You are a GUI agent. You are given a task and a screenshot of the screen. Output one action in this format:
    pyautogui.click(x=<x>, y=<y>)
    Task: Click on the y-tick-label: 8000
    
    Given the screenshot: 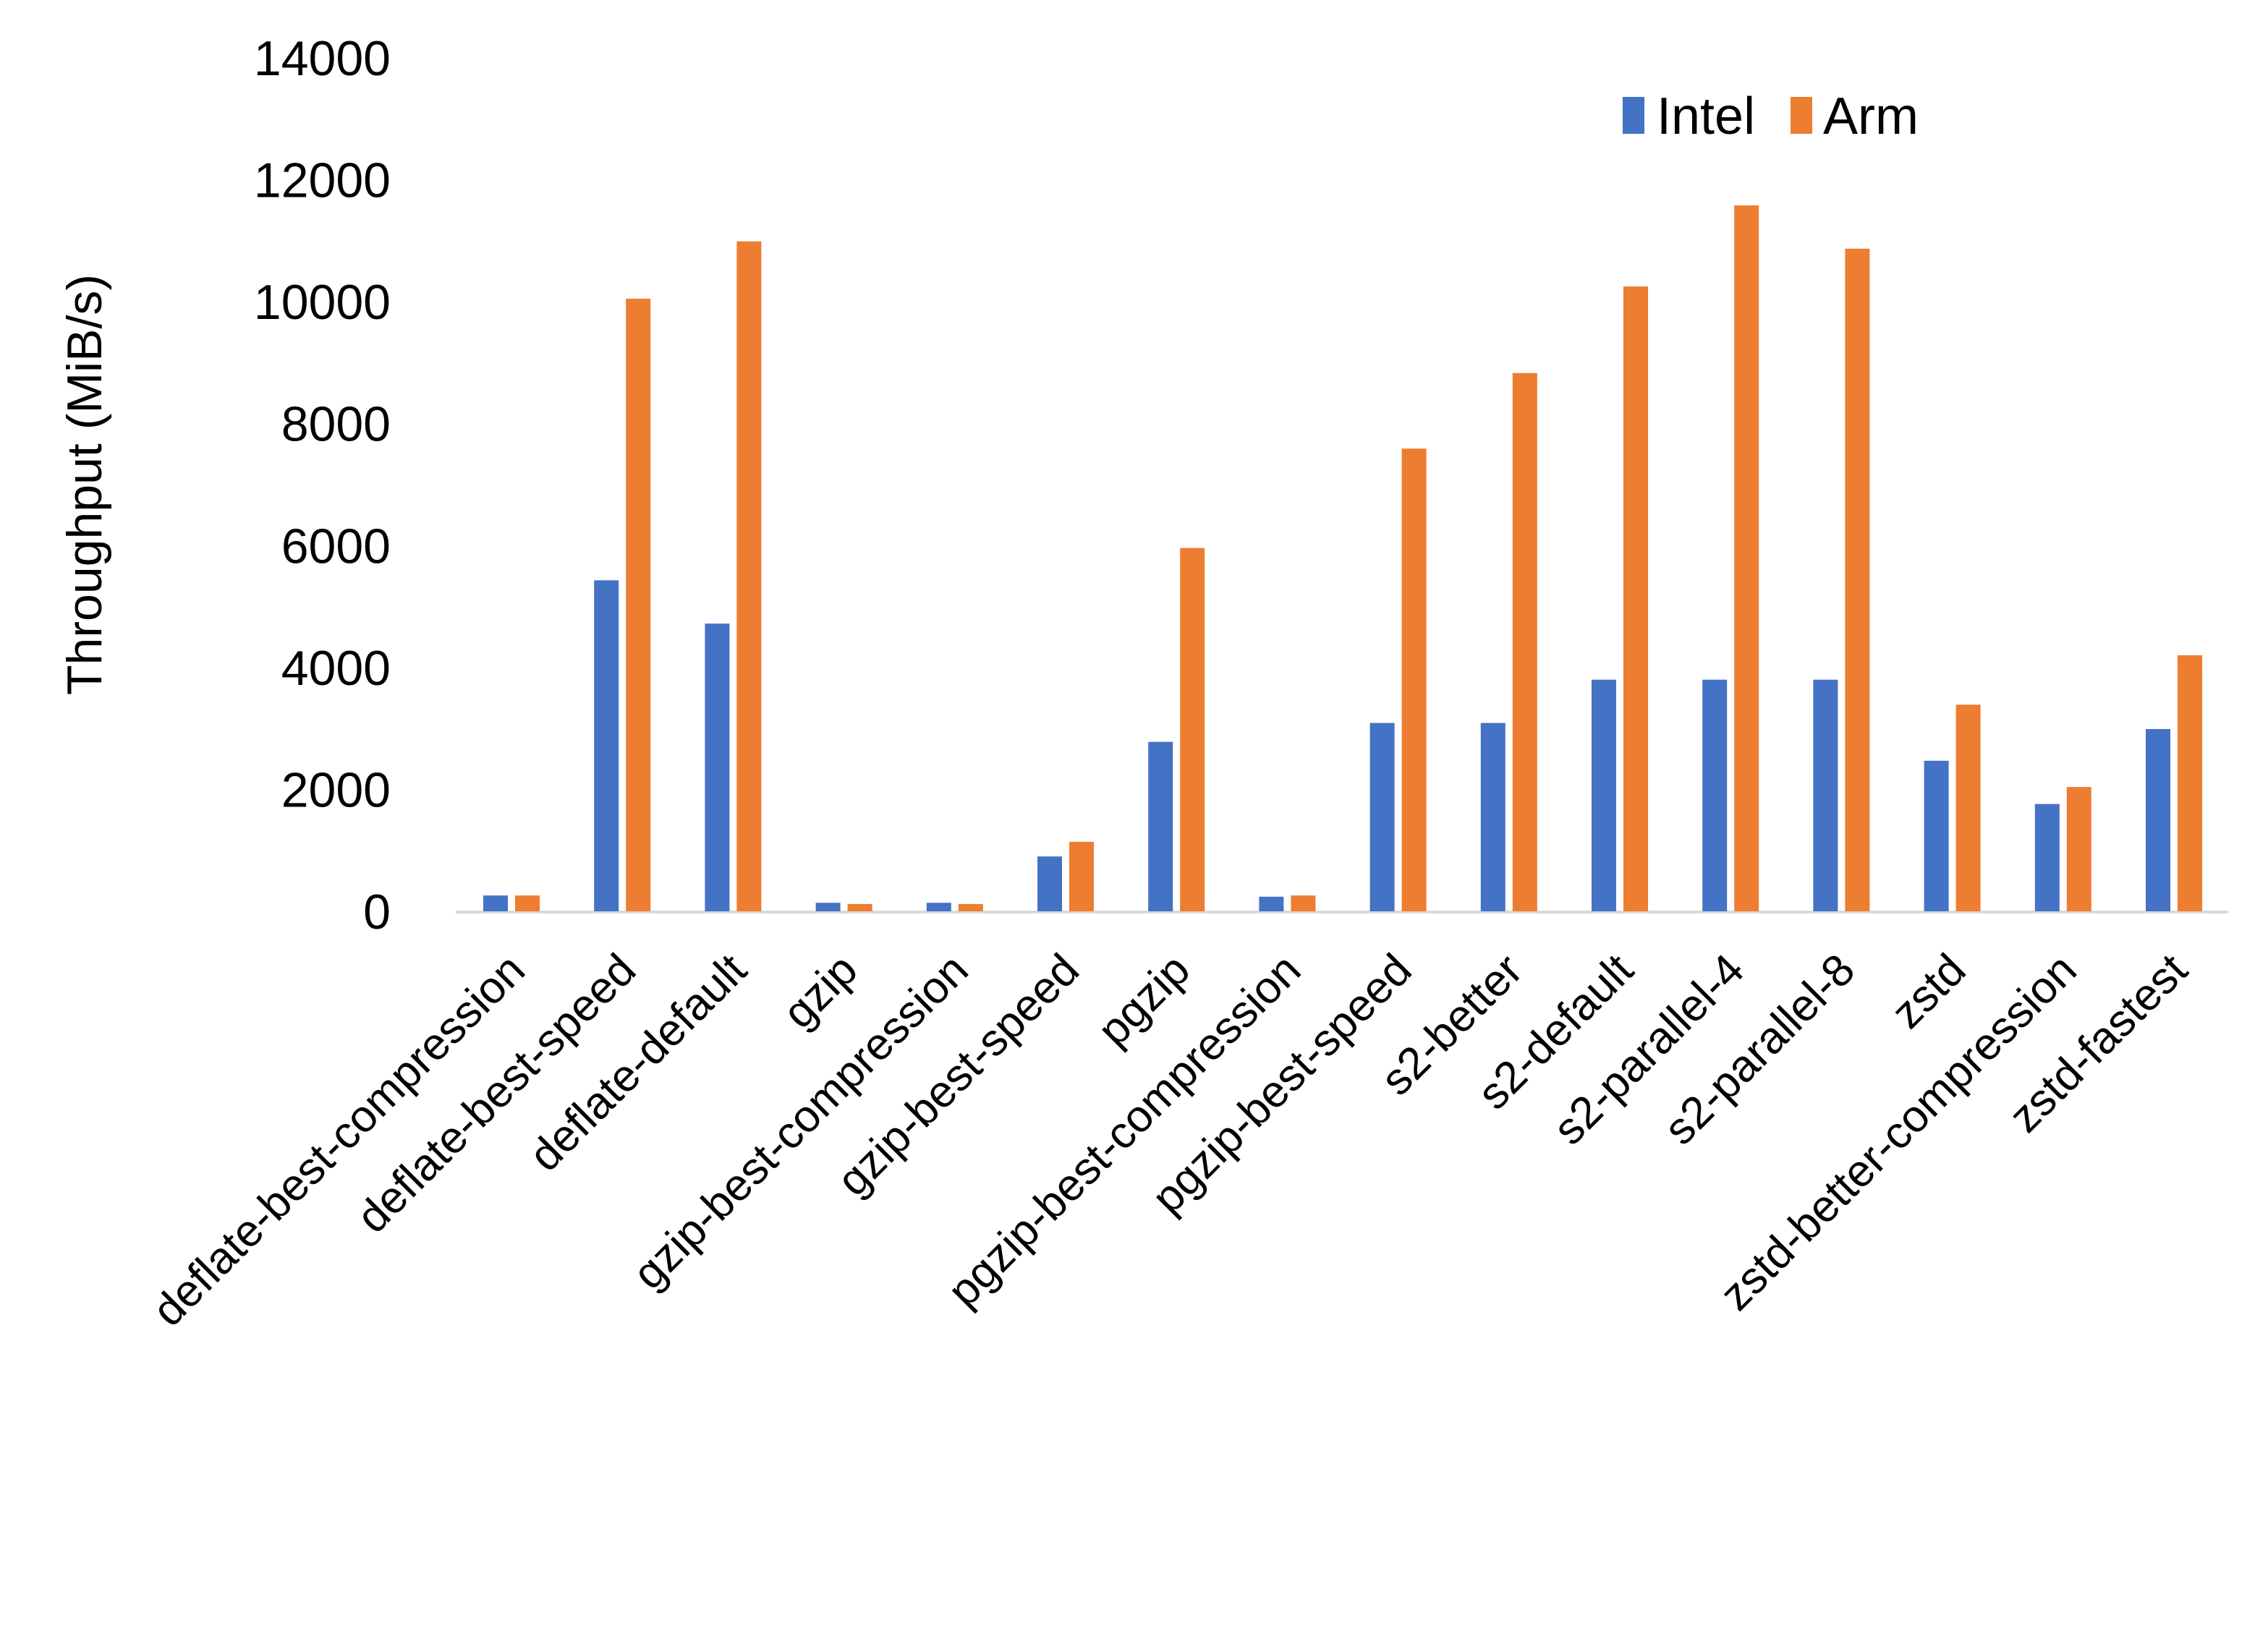 What is the action you would take?
    pyautogui.click(x=336, y=424)
    